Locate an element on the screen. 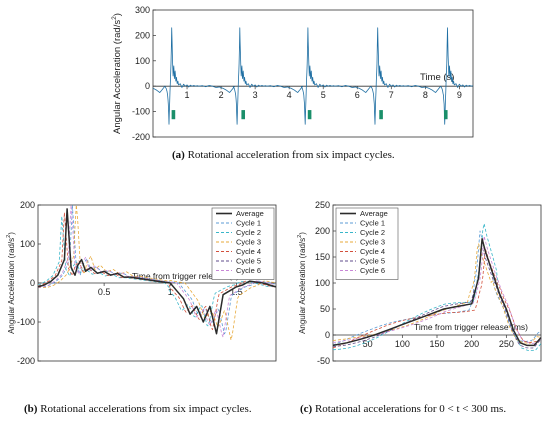 The width and height of the screenshot is (550, 426). ytick-label-a: -100 is located at coordinates (141, 112).